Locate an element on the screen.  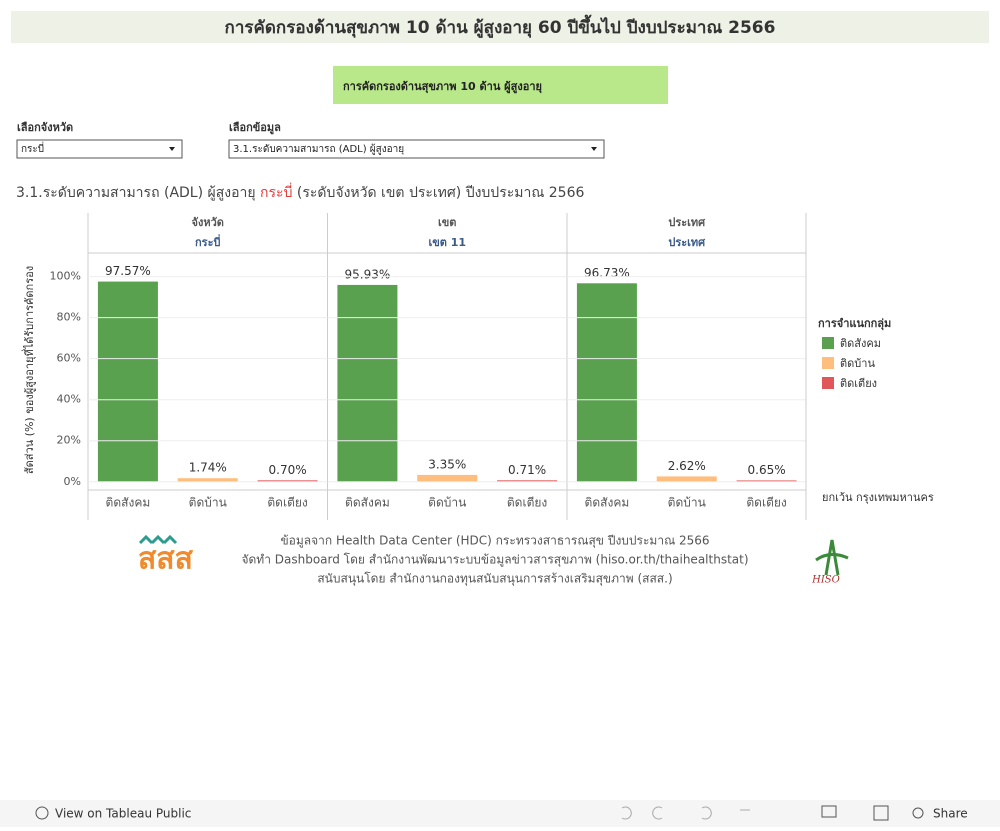
panel-subtitle: กระบี่ is located at coordinates (207, 241).